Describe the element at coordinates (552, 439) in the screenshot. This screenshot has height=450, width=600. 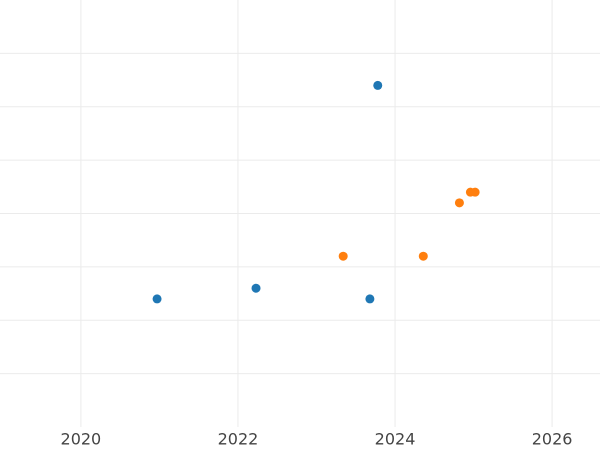
I see `x-tick-label: 2026` at that location.